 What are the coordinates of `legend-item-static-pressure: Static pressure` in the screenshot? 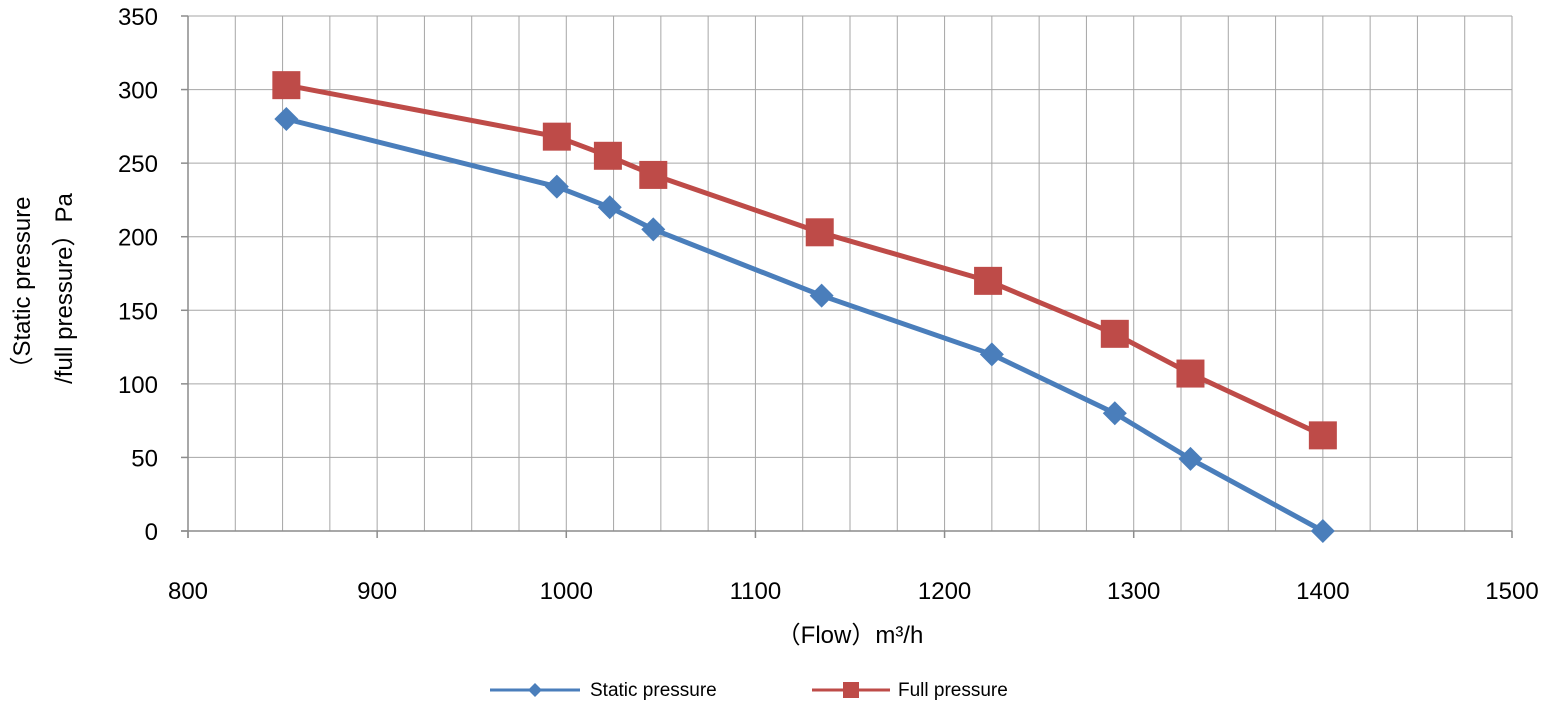 It's located at (603, 690).